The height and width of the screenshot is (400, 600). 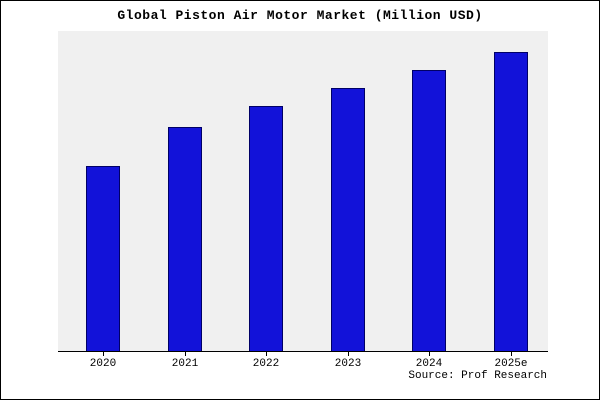 I want to click on bar-2022, so click(x=266, y=228).